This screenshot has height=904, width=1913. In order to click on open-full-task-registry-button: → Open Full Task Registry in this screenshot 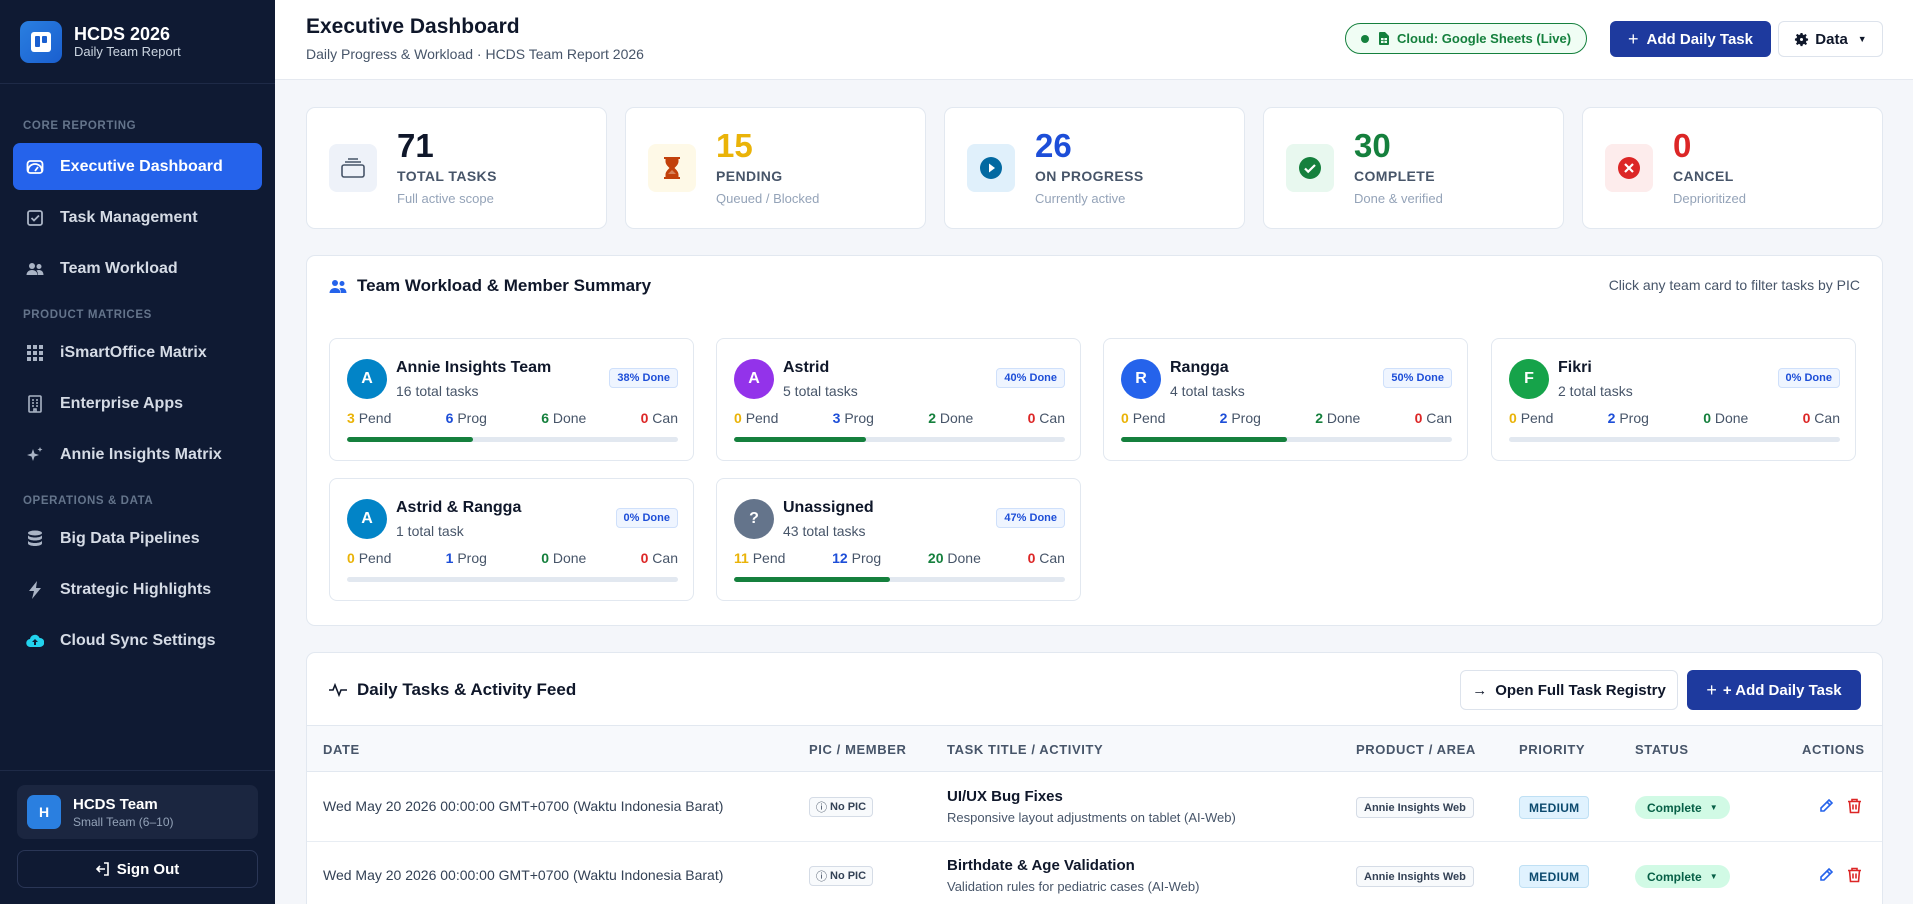, I will do `click(1569, 690)`.